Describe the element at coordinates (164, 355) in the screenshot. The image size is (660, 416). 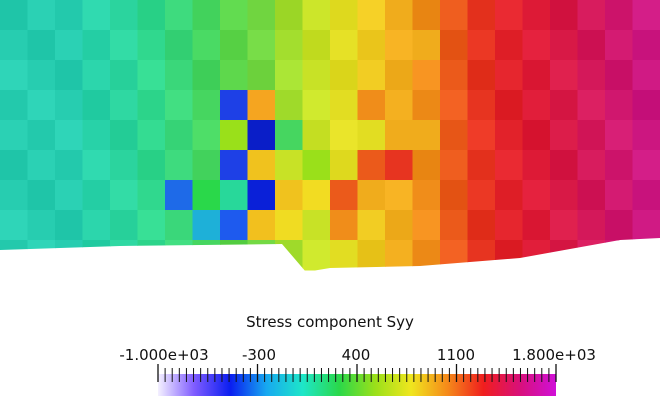
I see `colorbar-tick-label-min: -1.000e+03` at that location.